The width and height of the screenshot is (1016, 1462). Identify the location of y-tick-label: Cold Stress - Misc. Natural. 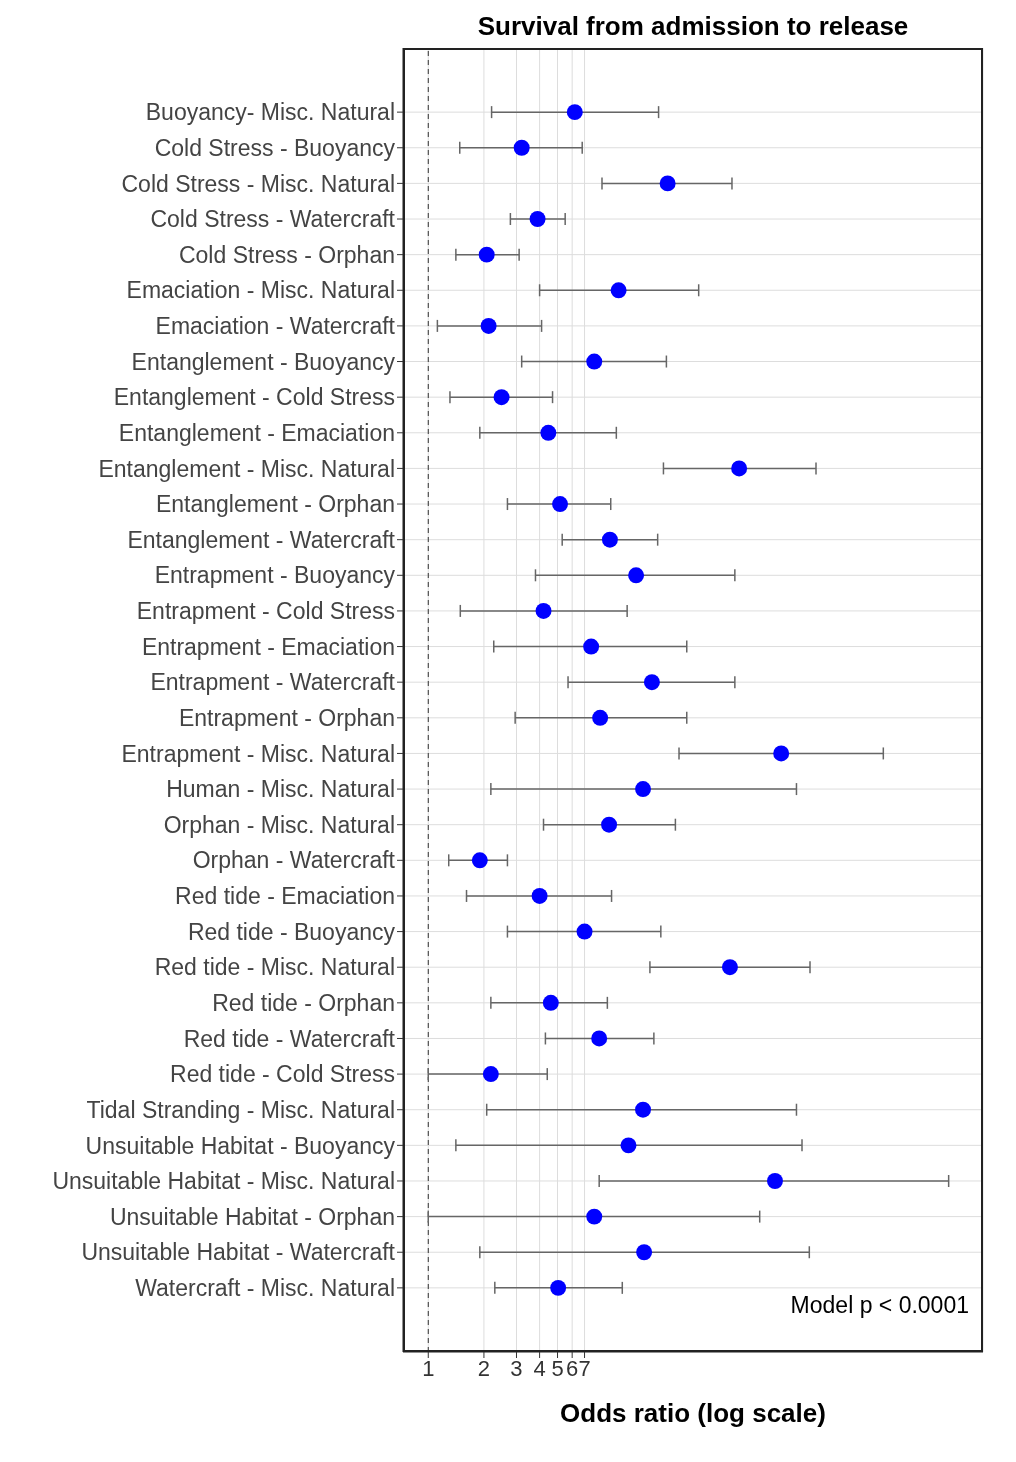
(258, 183).